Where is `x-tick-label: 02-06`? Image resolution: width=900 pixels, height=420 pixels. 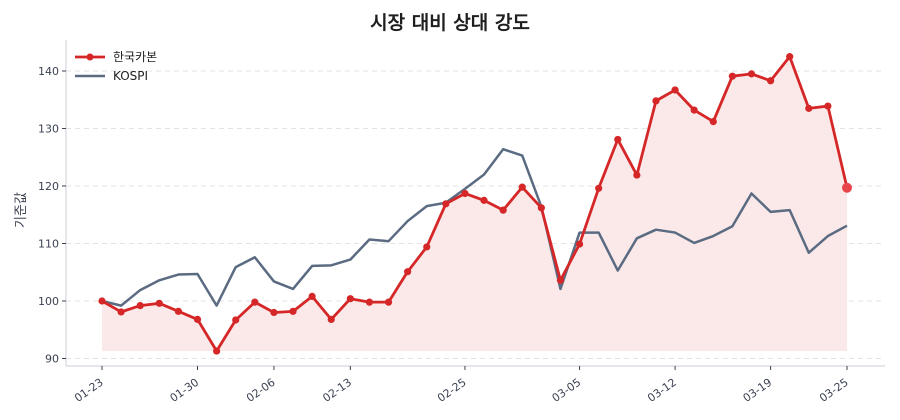
x-tick-label: 02-06 is located at coordinates (261, 390).